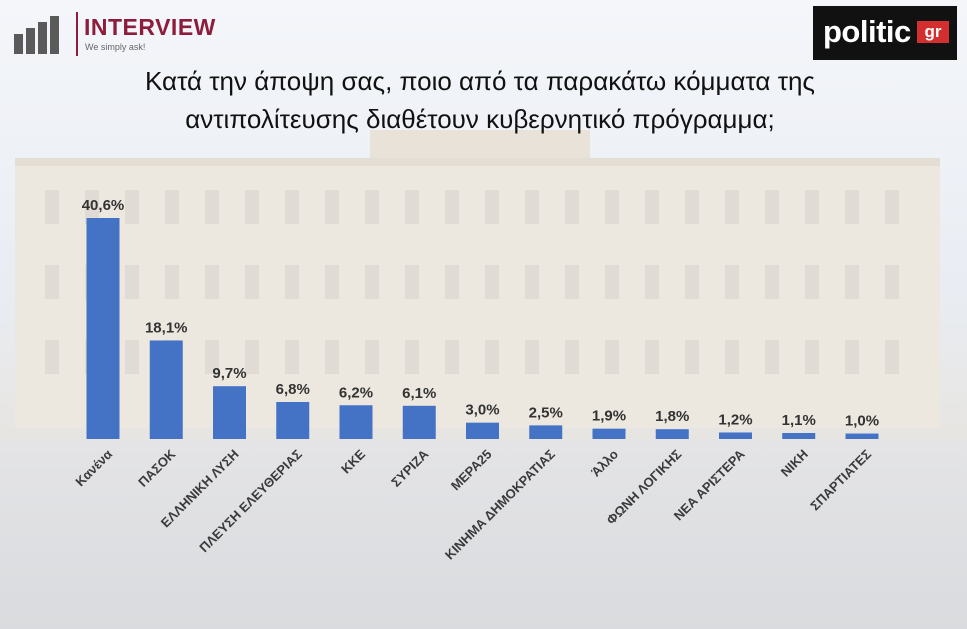  Describe the element at coordinates (840, 479) in the screenshot. I see `category-label-12: ΣΠΑΡΤΙΑΤΕΣ` at that location.